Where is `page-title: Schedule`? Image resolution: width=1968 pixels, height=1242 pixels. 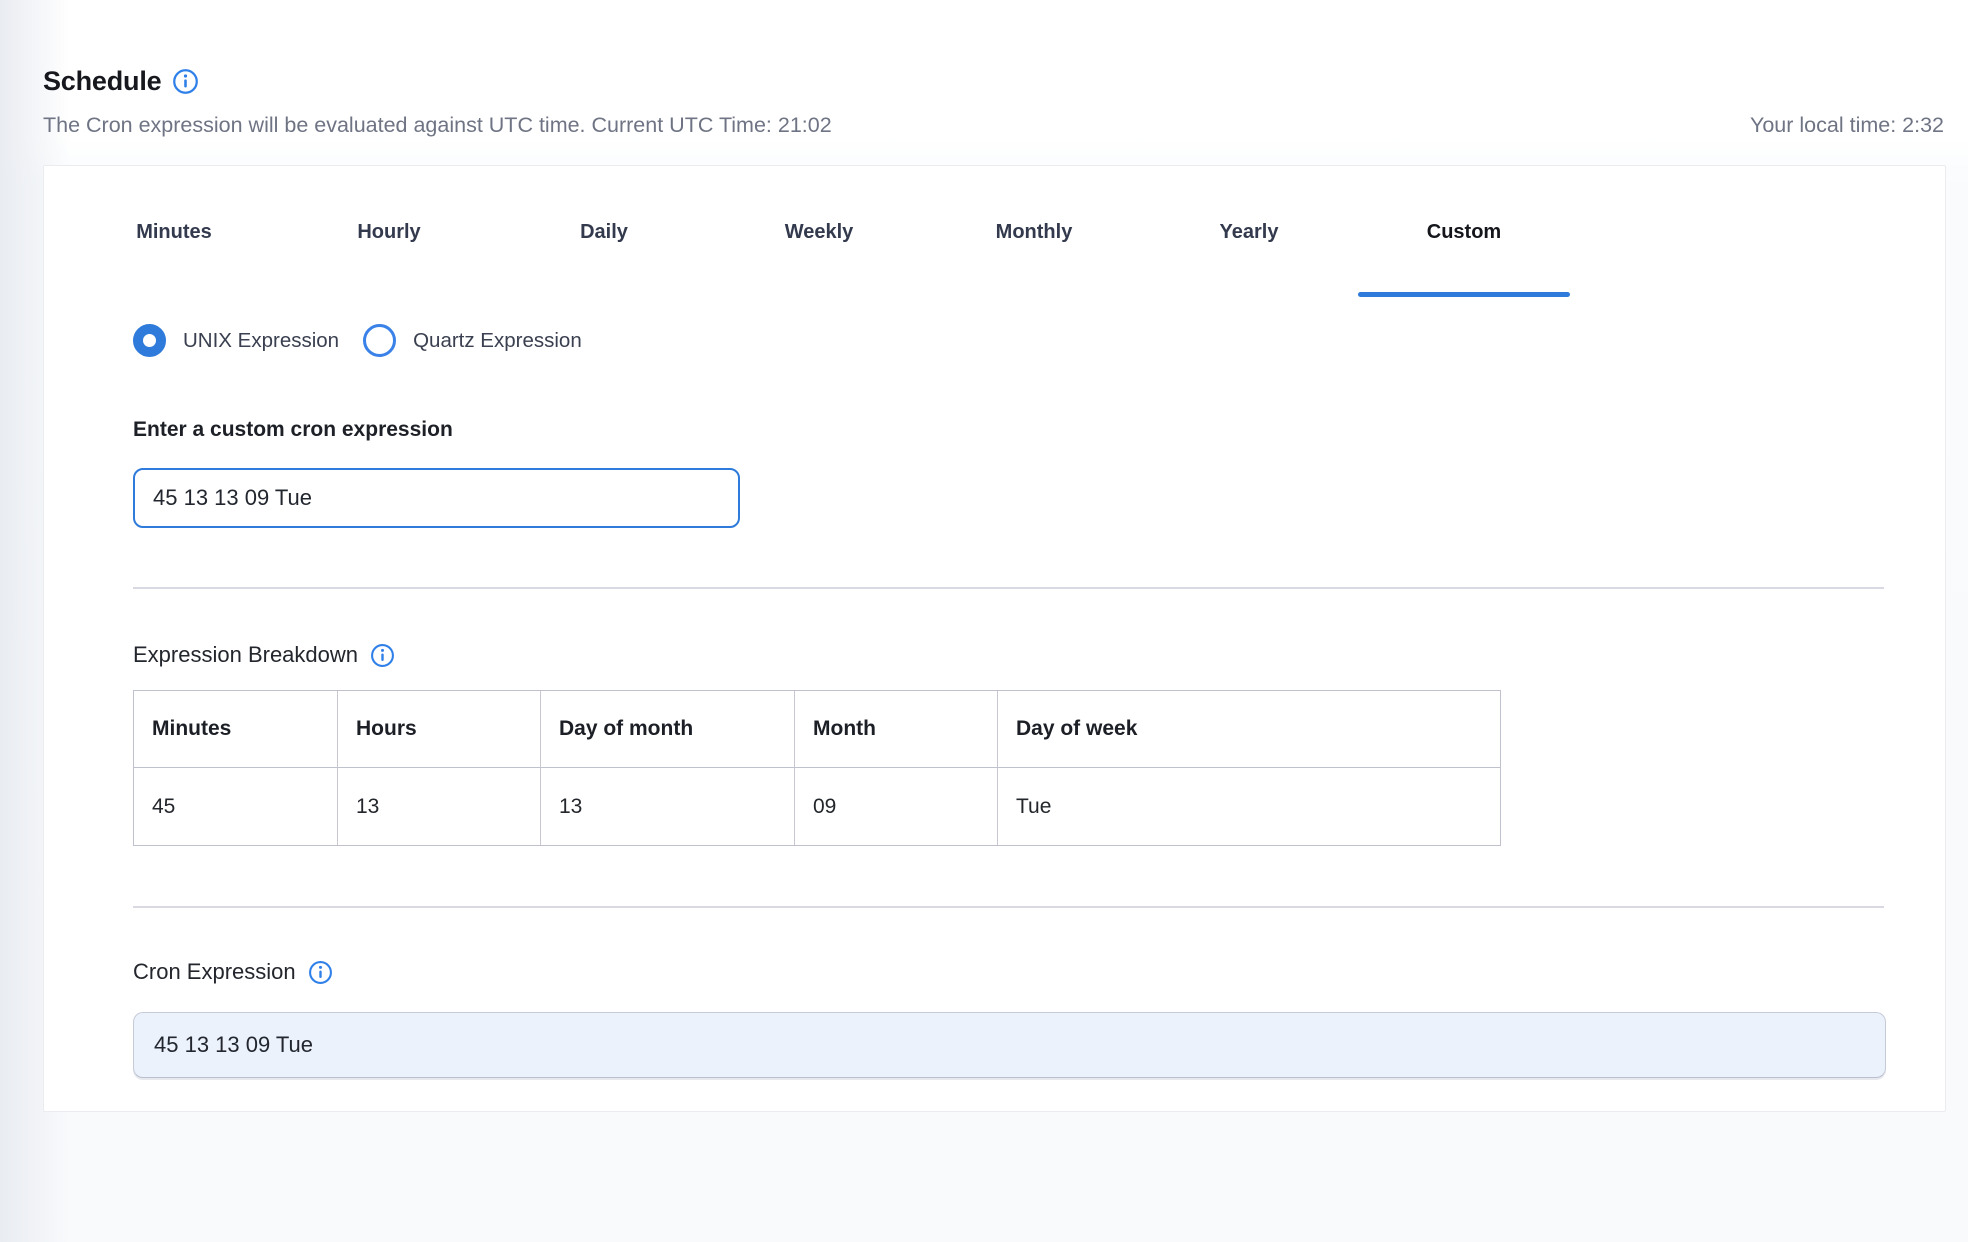
page-title: Schedule is located at coordinates (102, 81).